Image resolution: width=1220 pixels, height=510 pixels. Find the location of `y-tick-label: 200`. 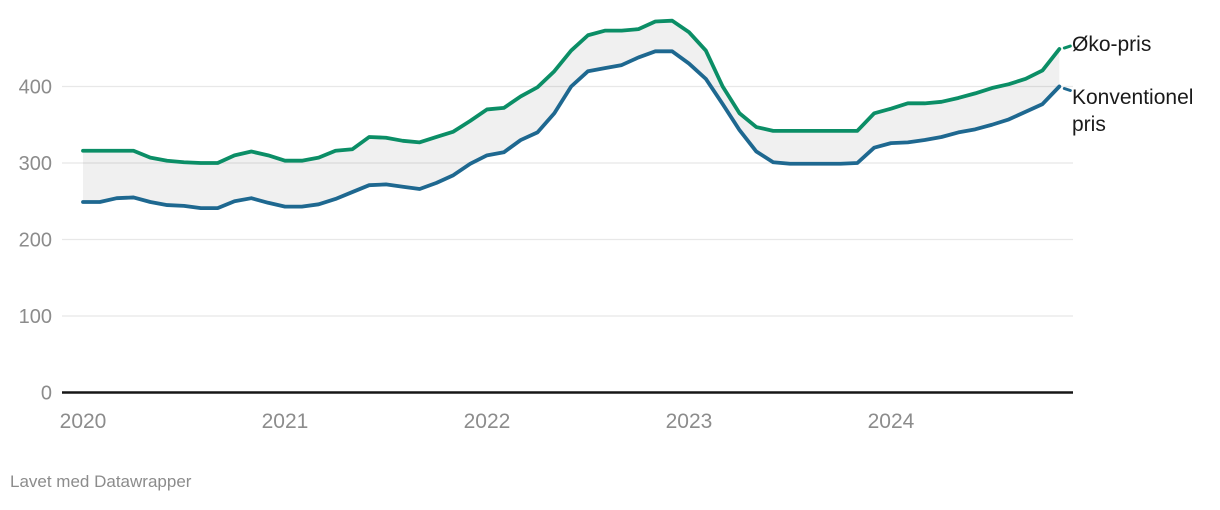

y-tick-label: 200 is located at coordinates (35, 241).